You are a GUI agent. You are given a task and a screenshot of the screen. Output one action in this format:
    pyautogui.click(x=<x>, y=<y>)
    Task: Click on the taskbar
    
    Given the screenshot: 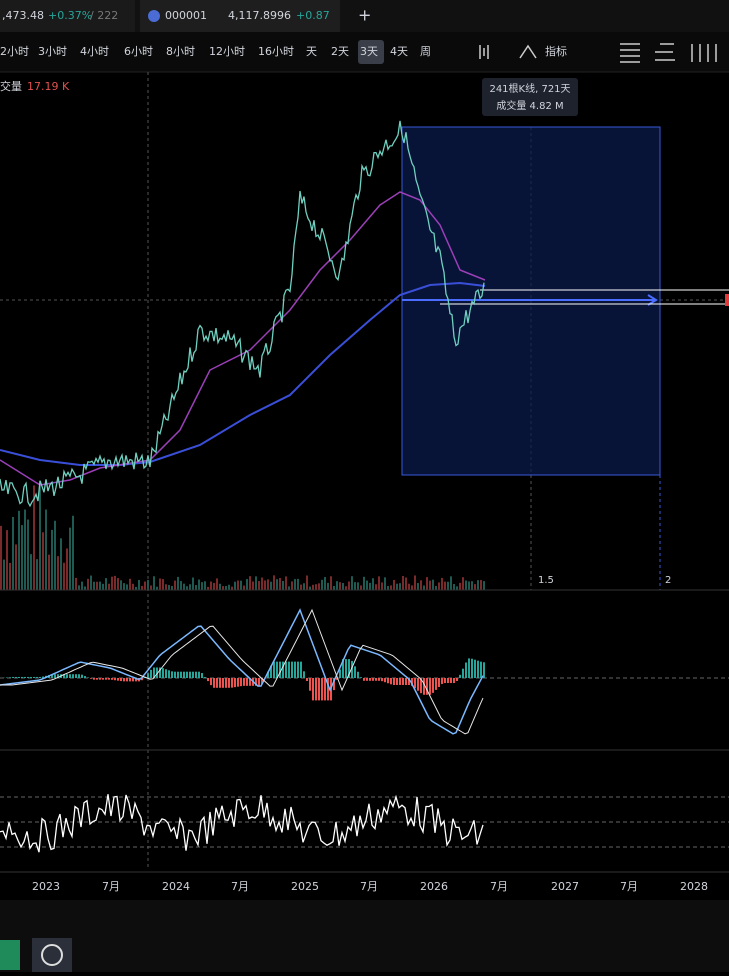 What is the action you would take?
    pyautogui.click(x=364, y=936)
    